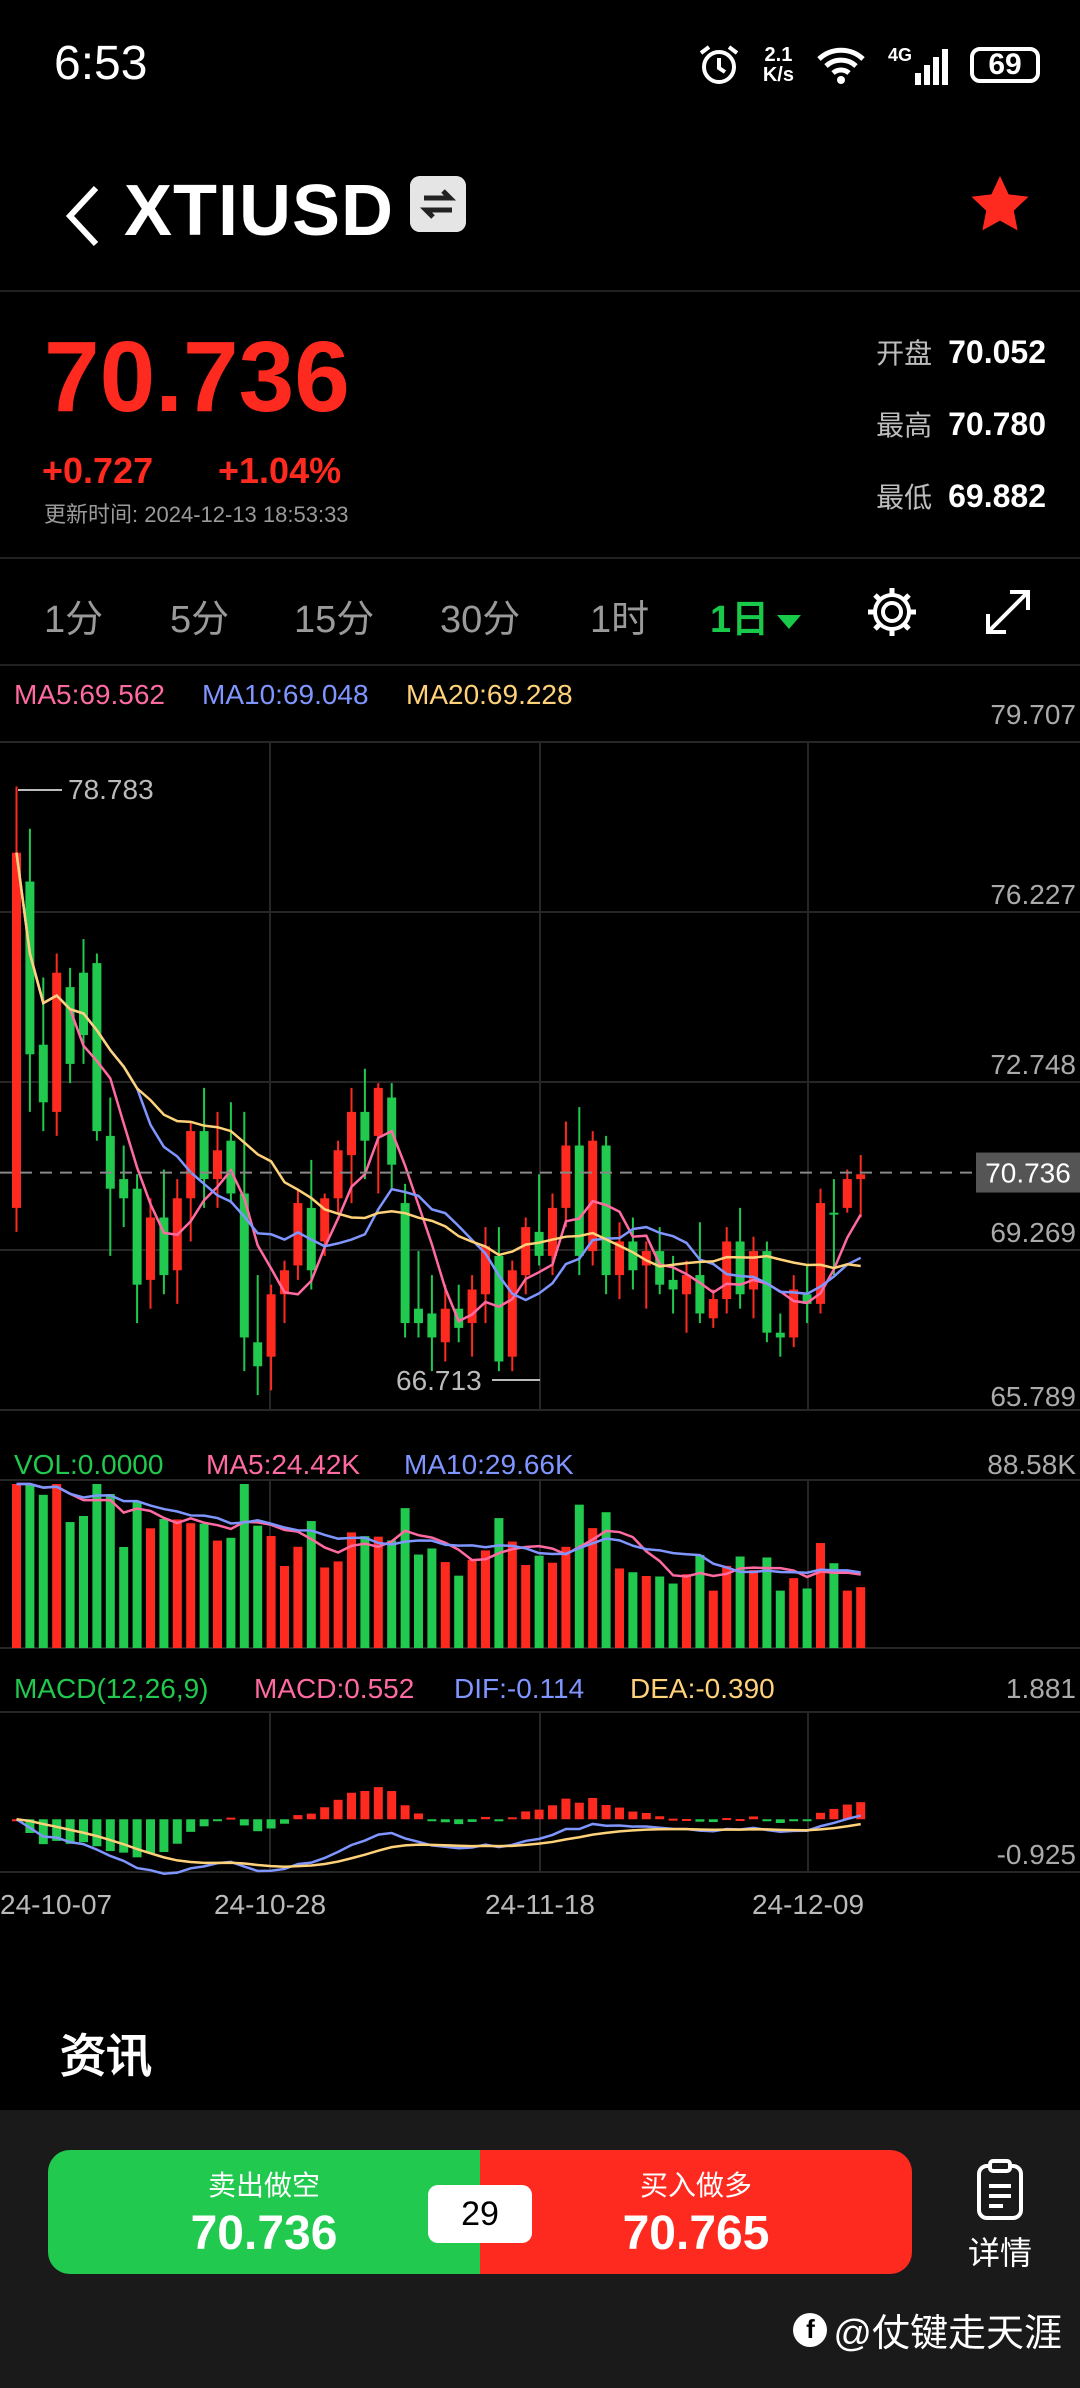 The height and width of the screenshot is (2388, 1080). Describe the element at coordinates (620, 620) in the screenshot. I see `tab-1hour: 1时` at that location.